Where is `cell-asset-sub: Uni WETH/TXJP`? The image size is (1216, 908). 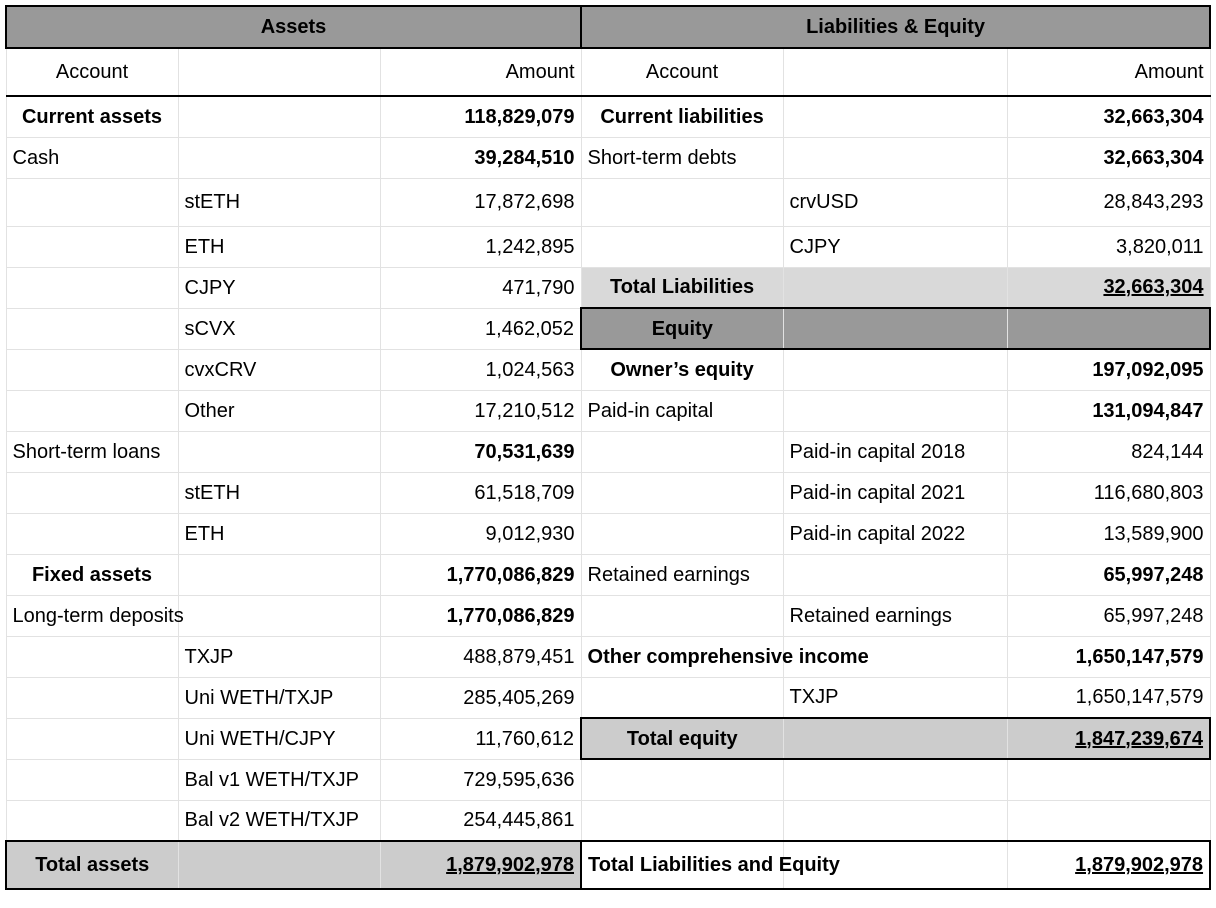 cell-asset-sub: Uni WETH/TXJP is located at coordinates (279, 697).